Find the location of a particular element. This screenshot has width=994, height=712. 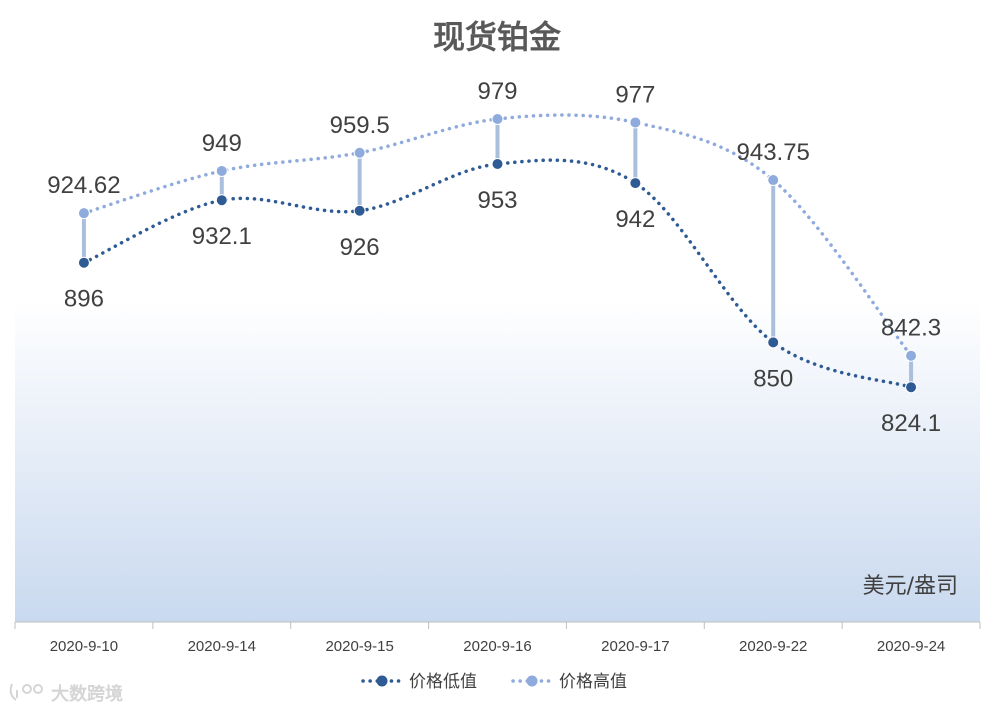

x-tick-label: 2020-9-17 is located at coordinates (635, 646).